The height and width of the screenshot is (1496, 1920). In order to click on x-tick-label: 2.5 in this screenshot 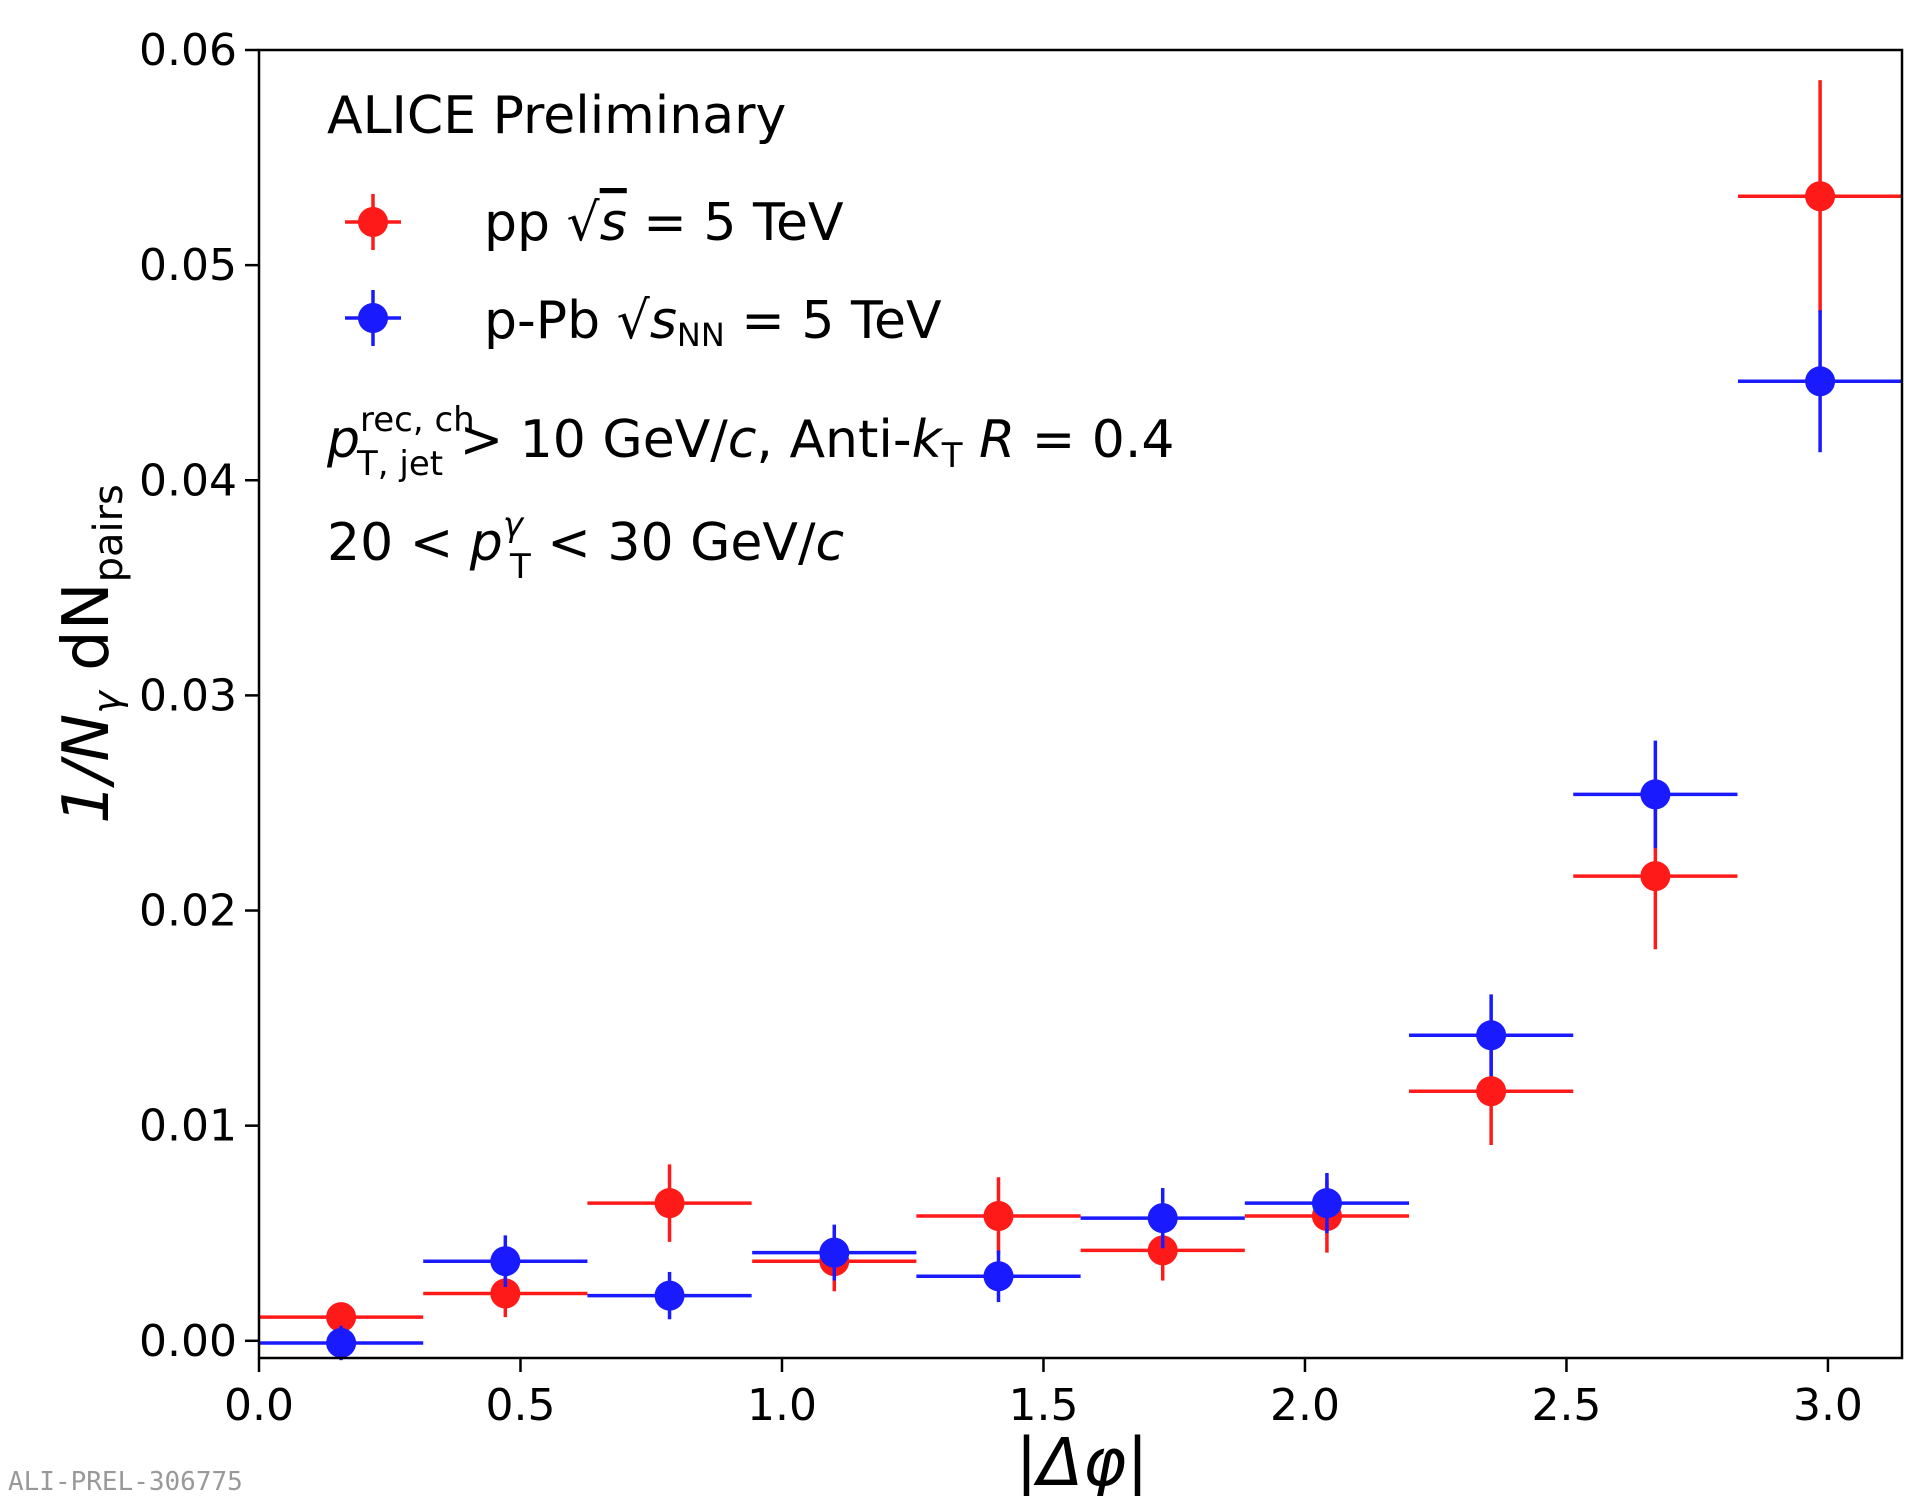, I will do `click(1566, 1405)`.